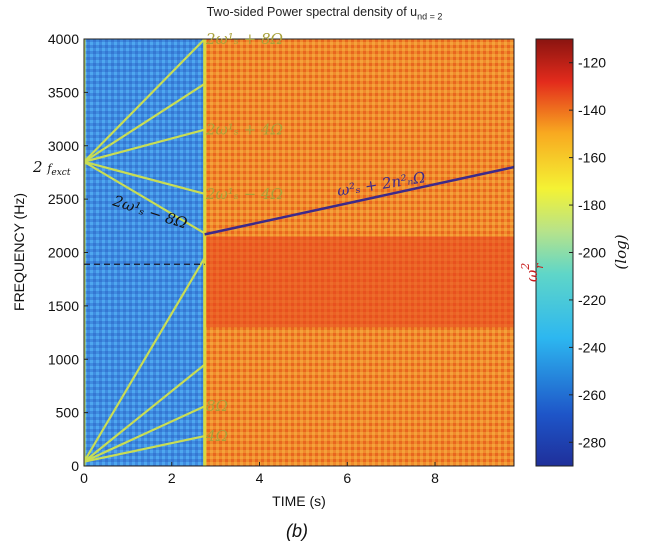 This screenshot has height=548, width=649. What do you see at coordinates (63, 92) in the screenshot?
I see `y-tick-label: 3500` at bounding box center [63, 92].